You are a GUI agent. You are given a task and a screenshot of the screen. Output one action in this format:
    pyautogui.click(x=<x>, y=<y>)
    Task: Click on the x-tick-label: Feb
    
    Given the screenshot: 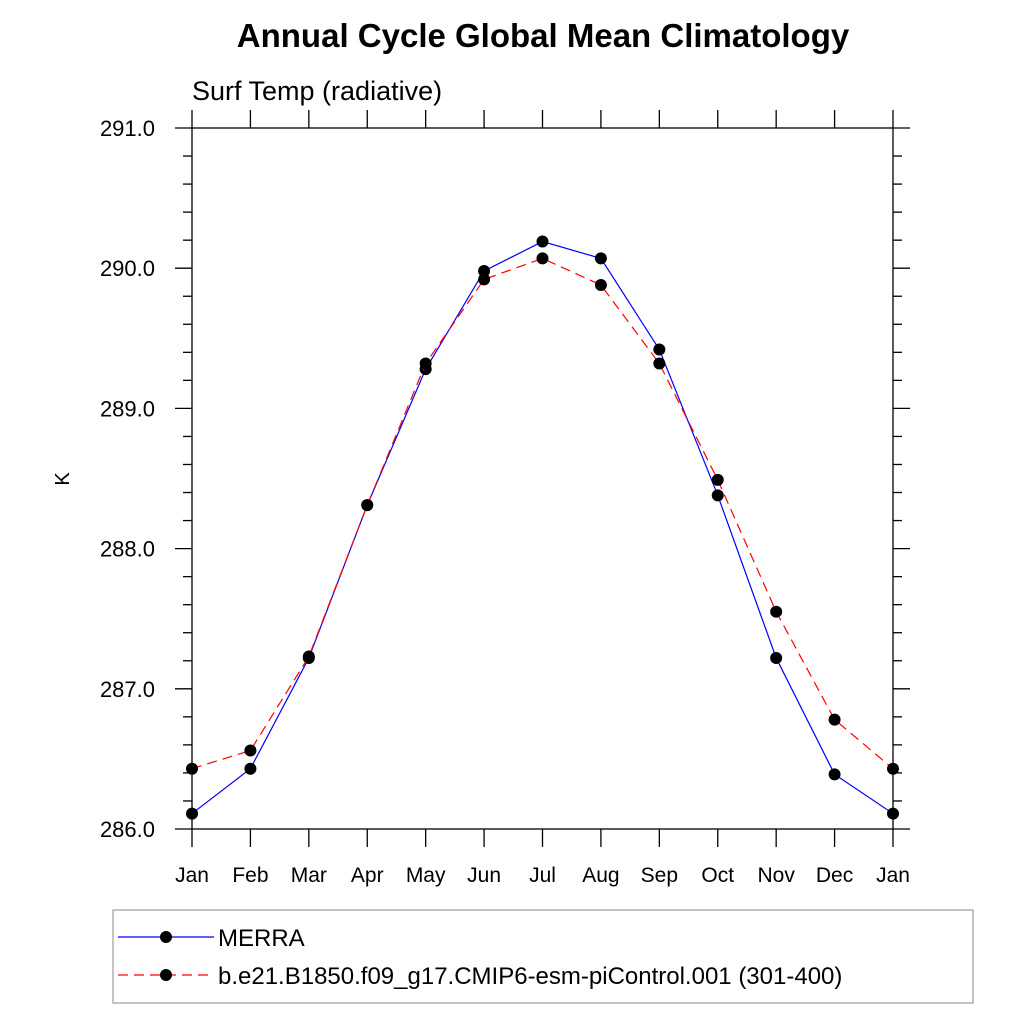 What is the action you would take?
    pyautogui.click(x=250, y=875)
    